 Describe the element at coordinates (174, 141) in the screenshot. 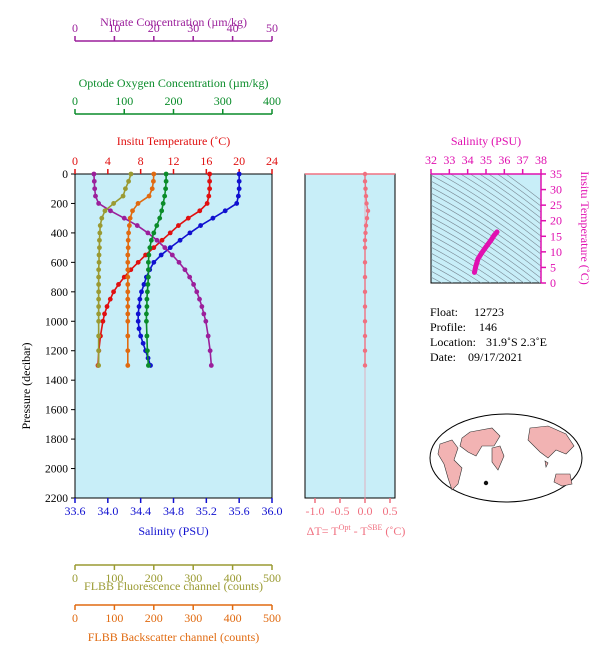

I see `temperature-axis-title: Insitu Temperature (˚C)` at that location.